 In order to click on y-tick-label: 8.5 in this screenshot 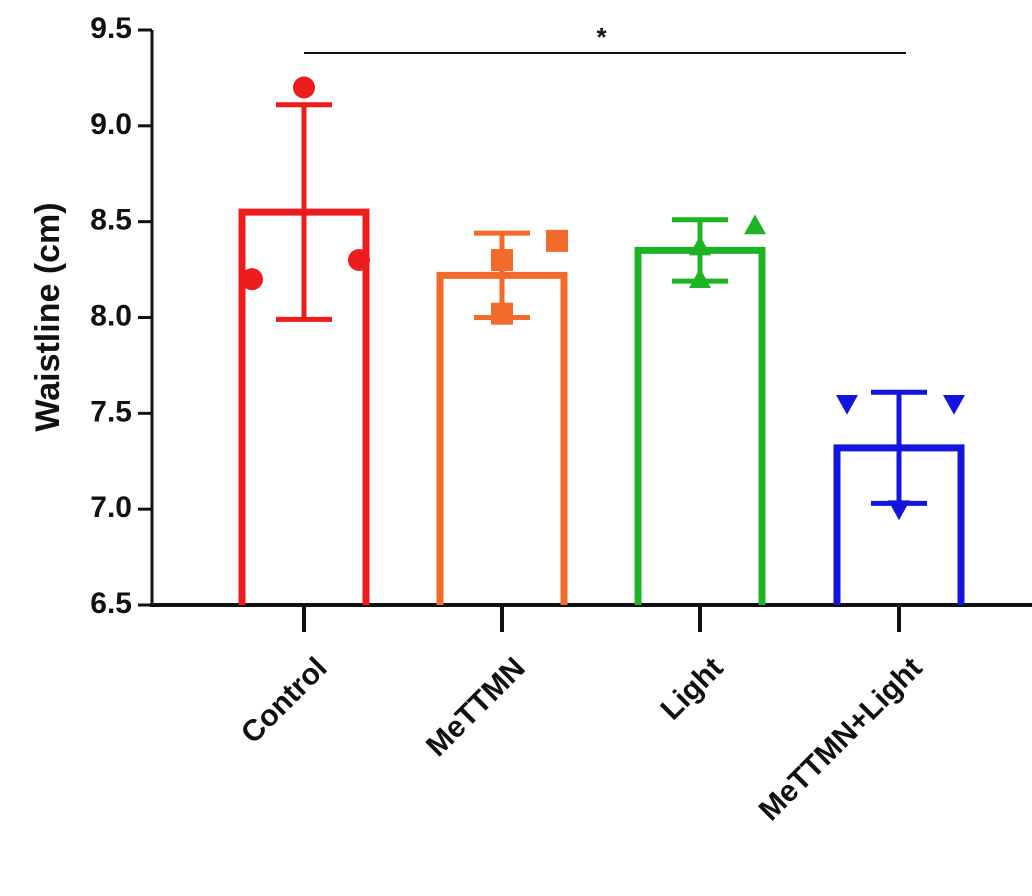, I will do `click(111, 220)`.